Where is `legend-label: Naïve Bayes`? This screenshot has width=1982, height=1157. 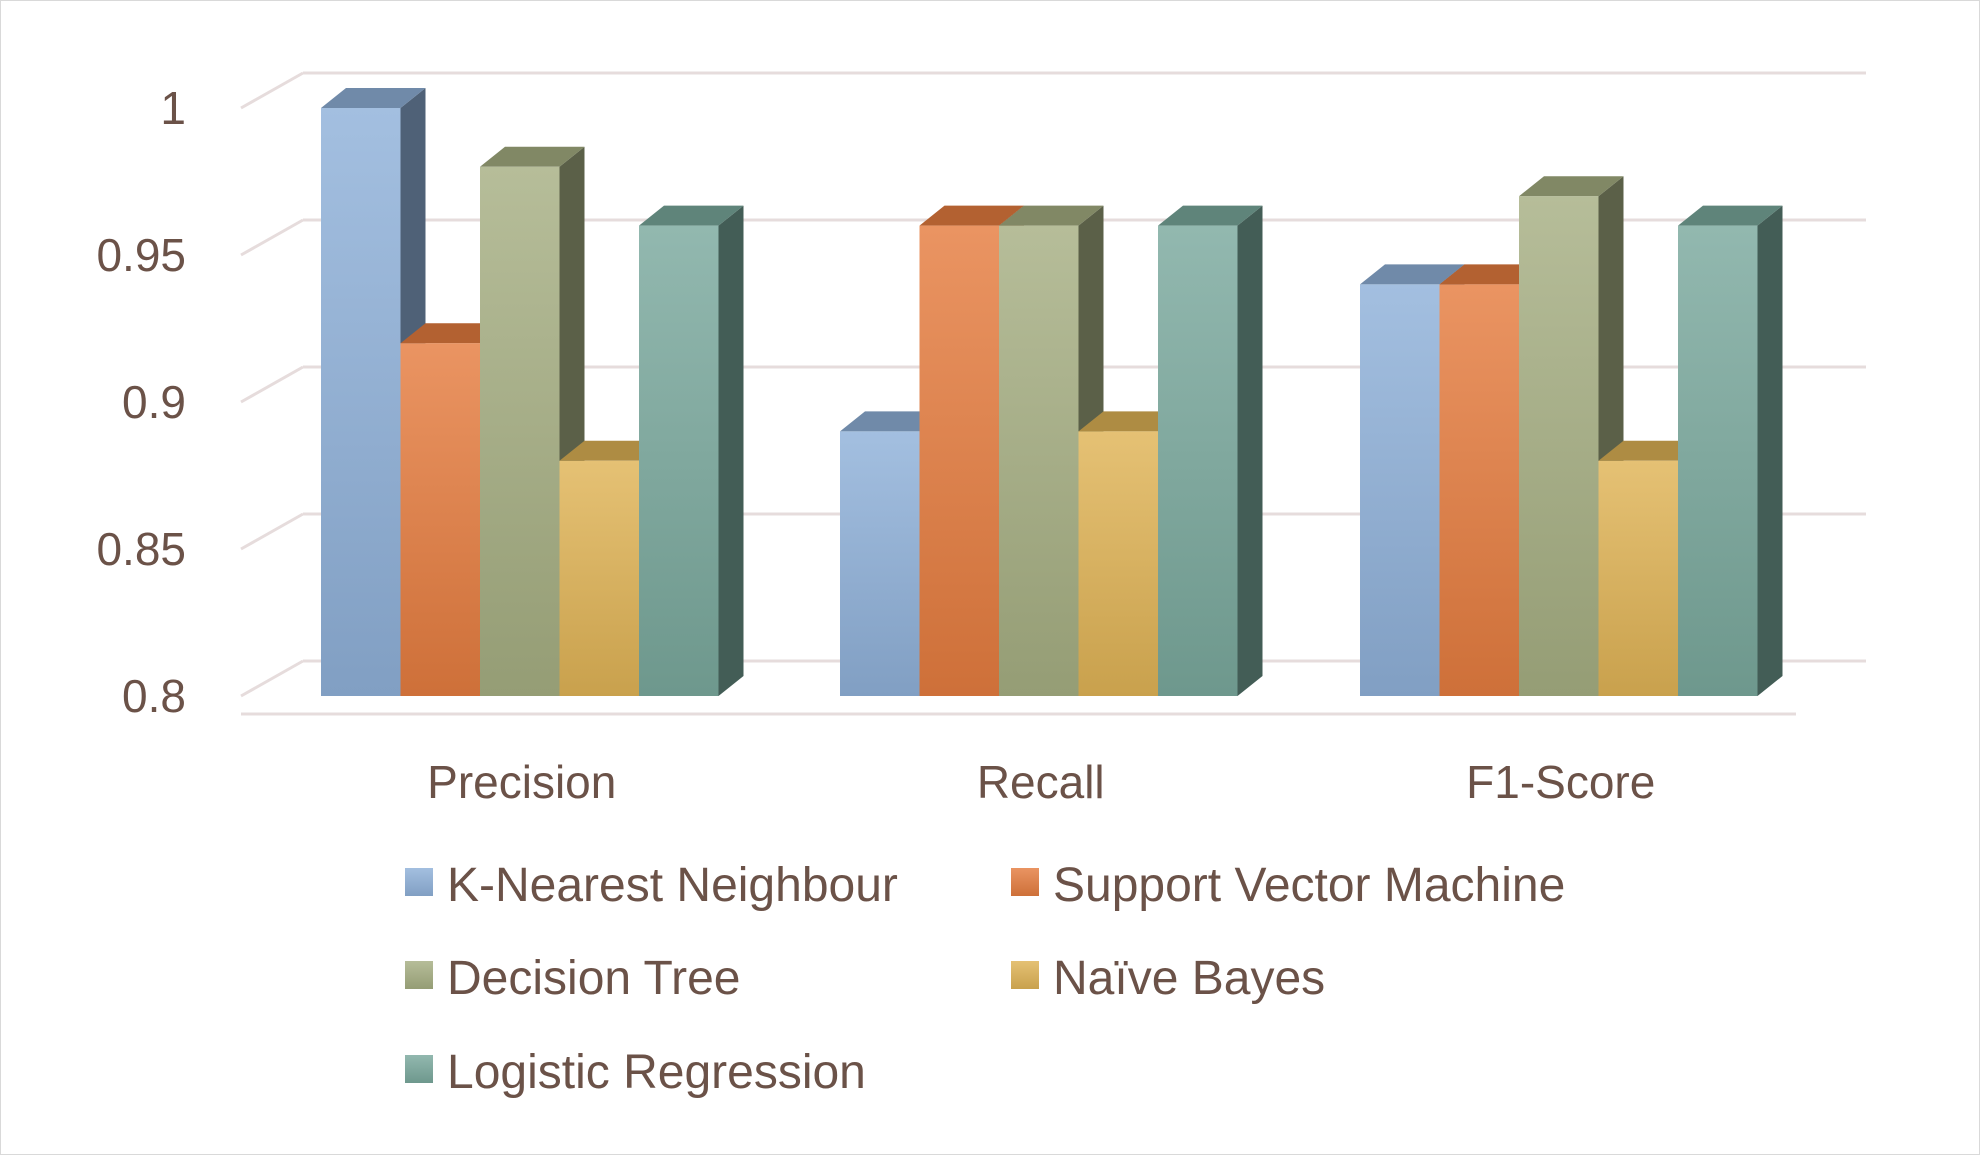
legend-label: Naïve Bayes is located at coordinates (1189, 978).